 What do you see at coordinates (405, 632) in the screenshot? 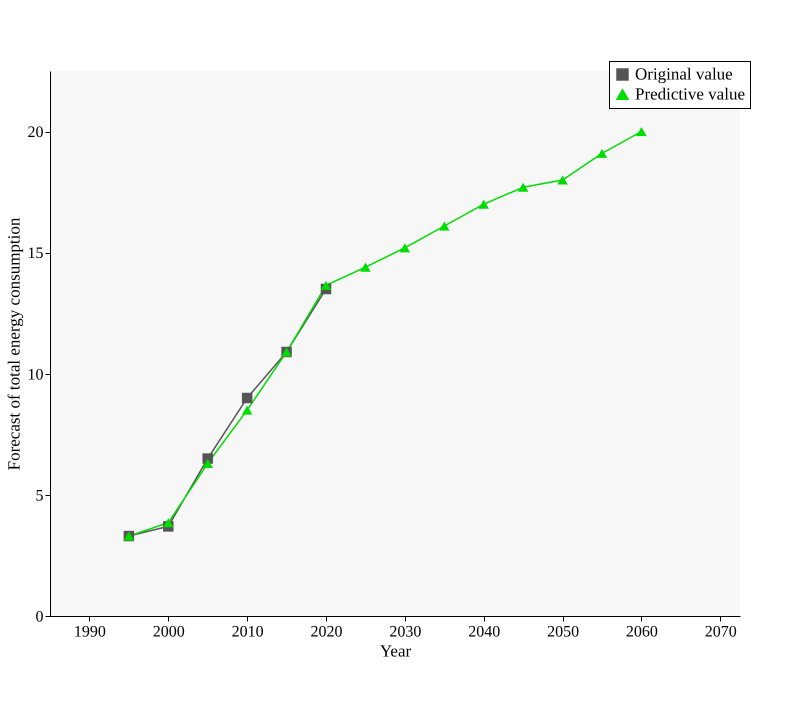
I see `x-tick-label: 2030` at bounding box center [405, 632].